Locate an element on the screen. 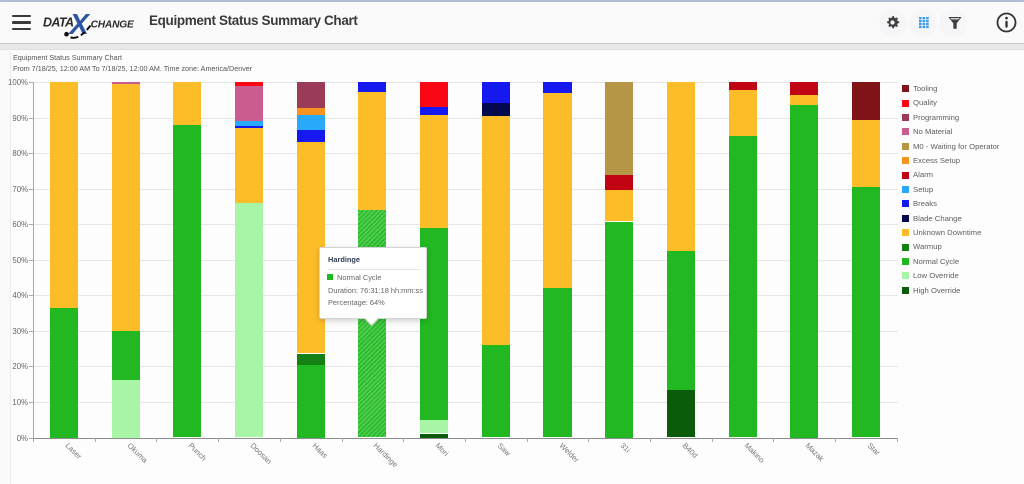  svg-text: X is located at coordinates (79, 25).